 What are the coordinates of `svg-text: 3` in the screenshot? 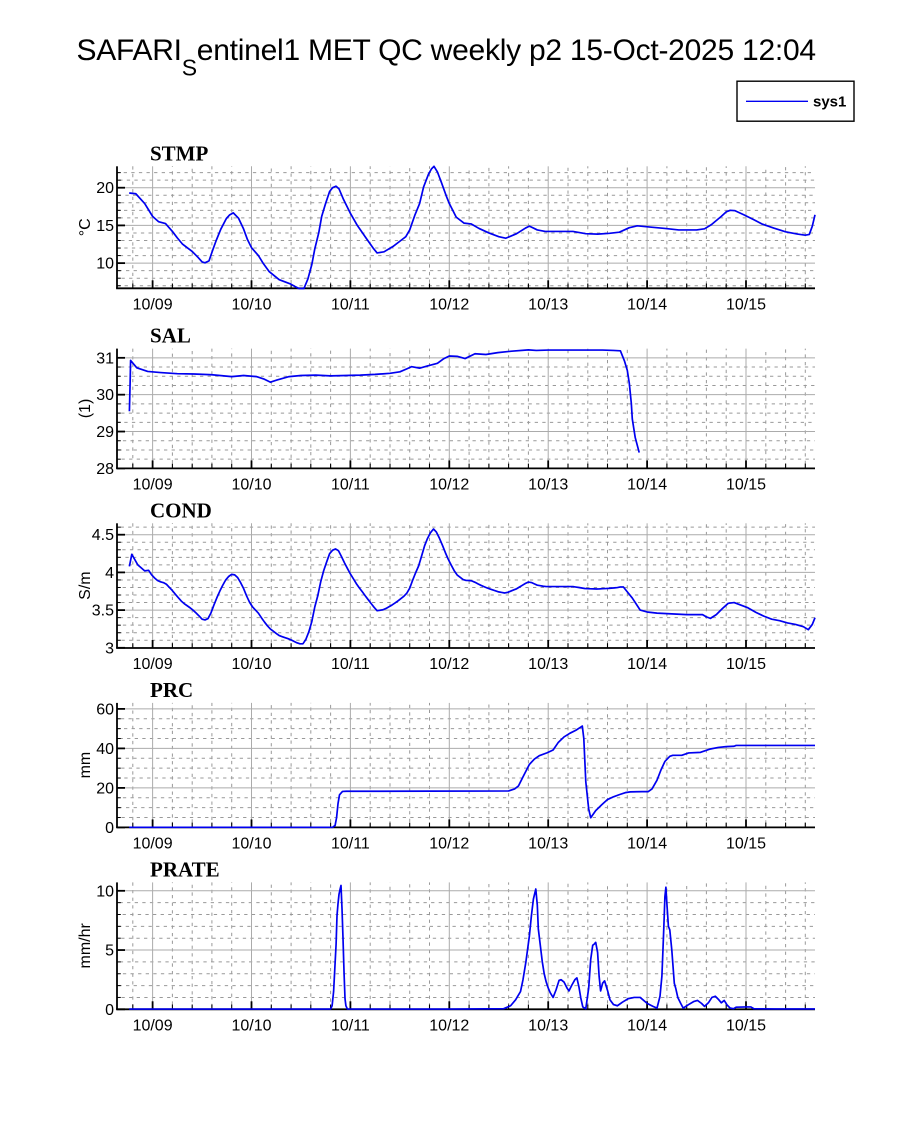 It's located at (109, 648).